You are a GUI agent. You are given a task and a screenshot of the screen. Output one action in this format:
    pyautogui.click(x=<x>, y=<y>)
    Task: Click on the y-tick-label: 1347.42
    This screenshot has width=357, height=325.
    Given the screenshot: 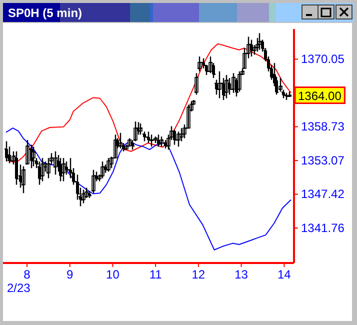 What is the action you would take?
    pyautogui.click(x=323, y=194)
    